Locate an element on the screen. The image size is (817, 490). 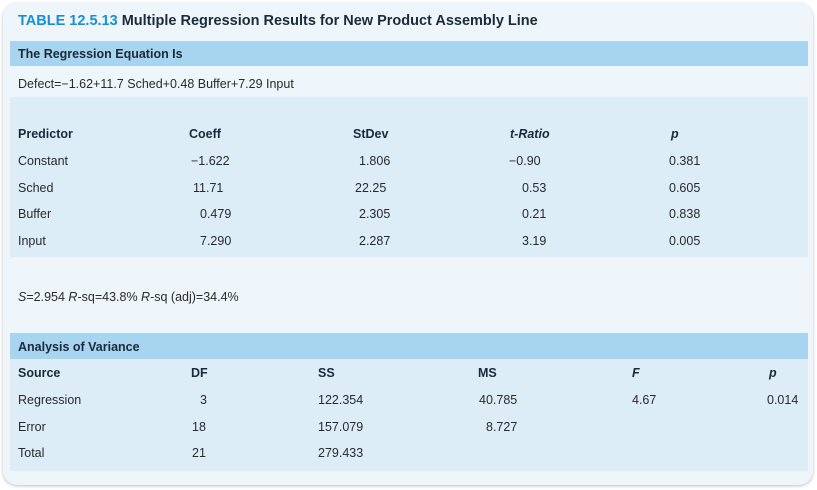
col-coeff: Coeff is located at coordinates (205, 134).